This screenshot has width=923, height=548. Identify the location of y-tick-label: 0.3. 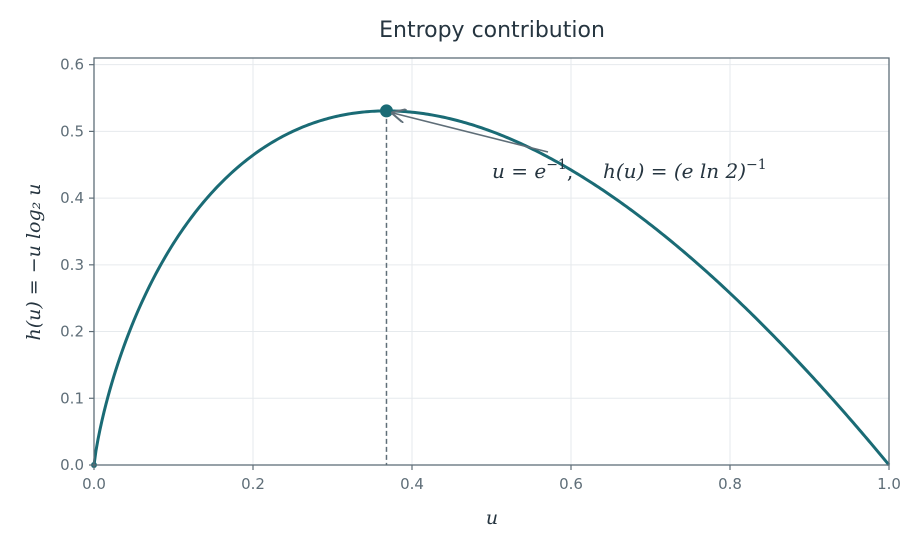
(72, 265).